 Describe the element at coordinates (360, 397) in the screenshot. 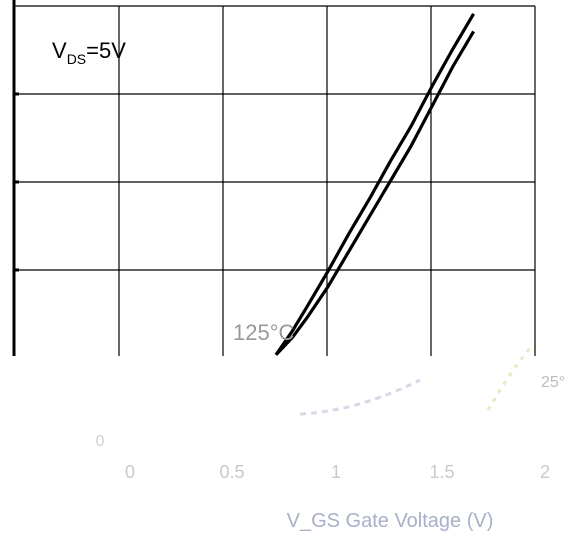

I see `series-faded-tail` at that location.